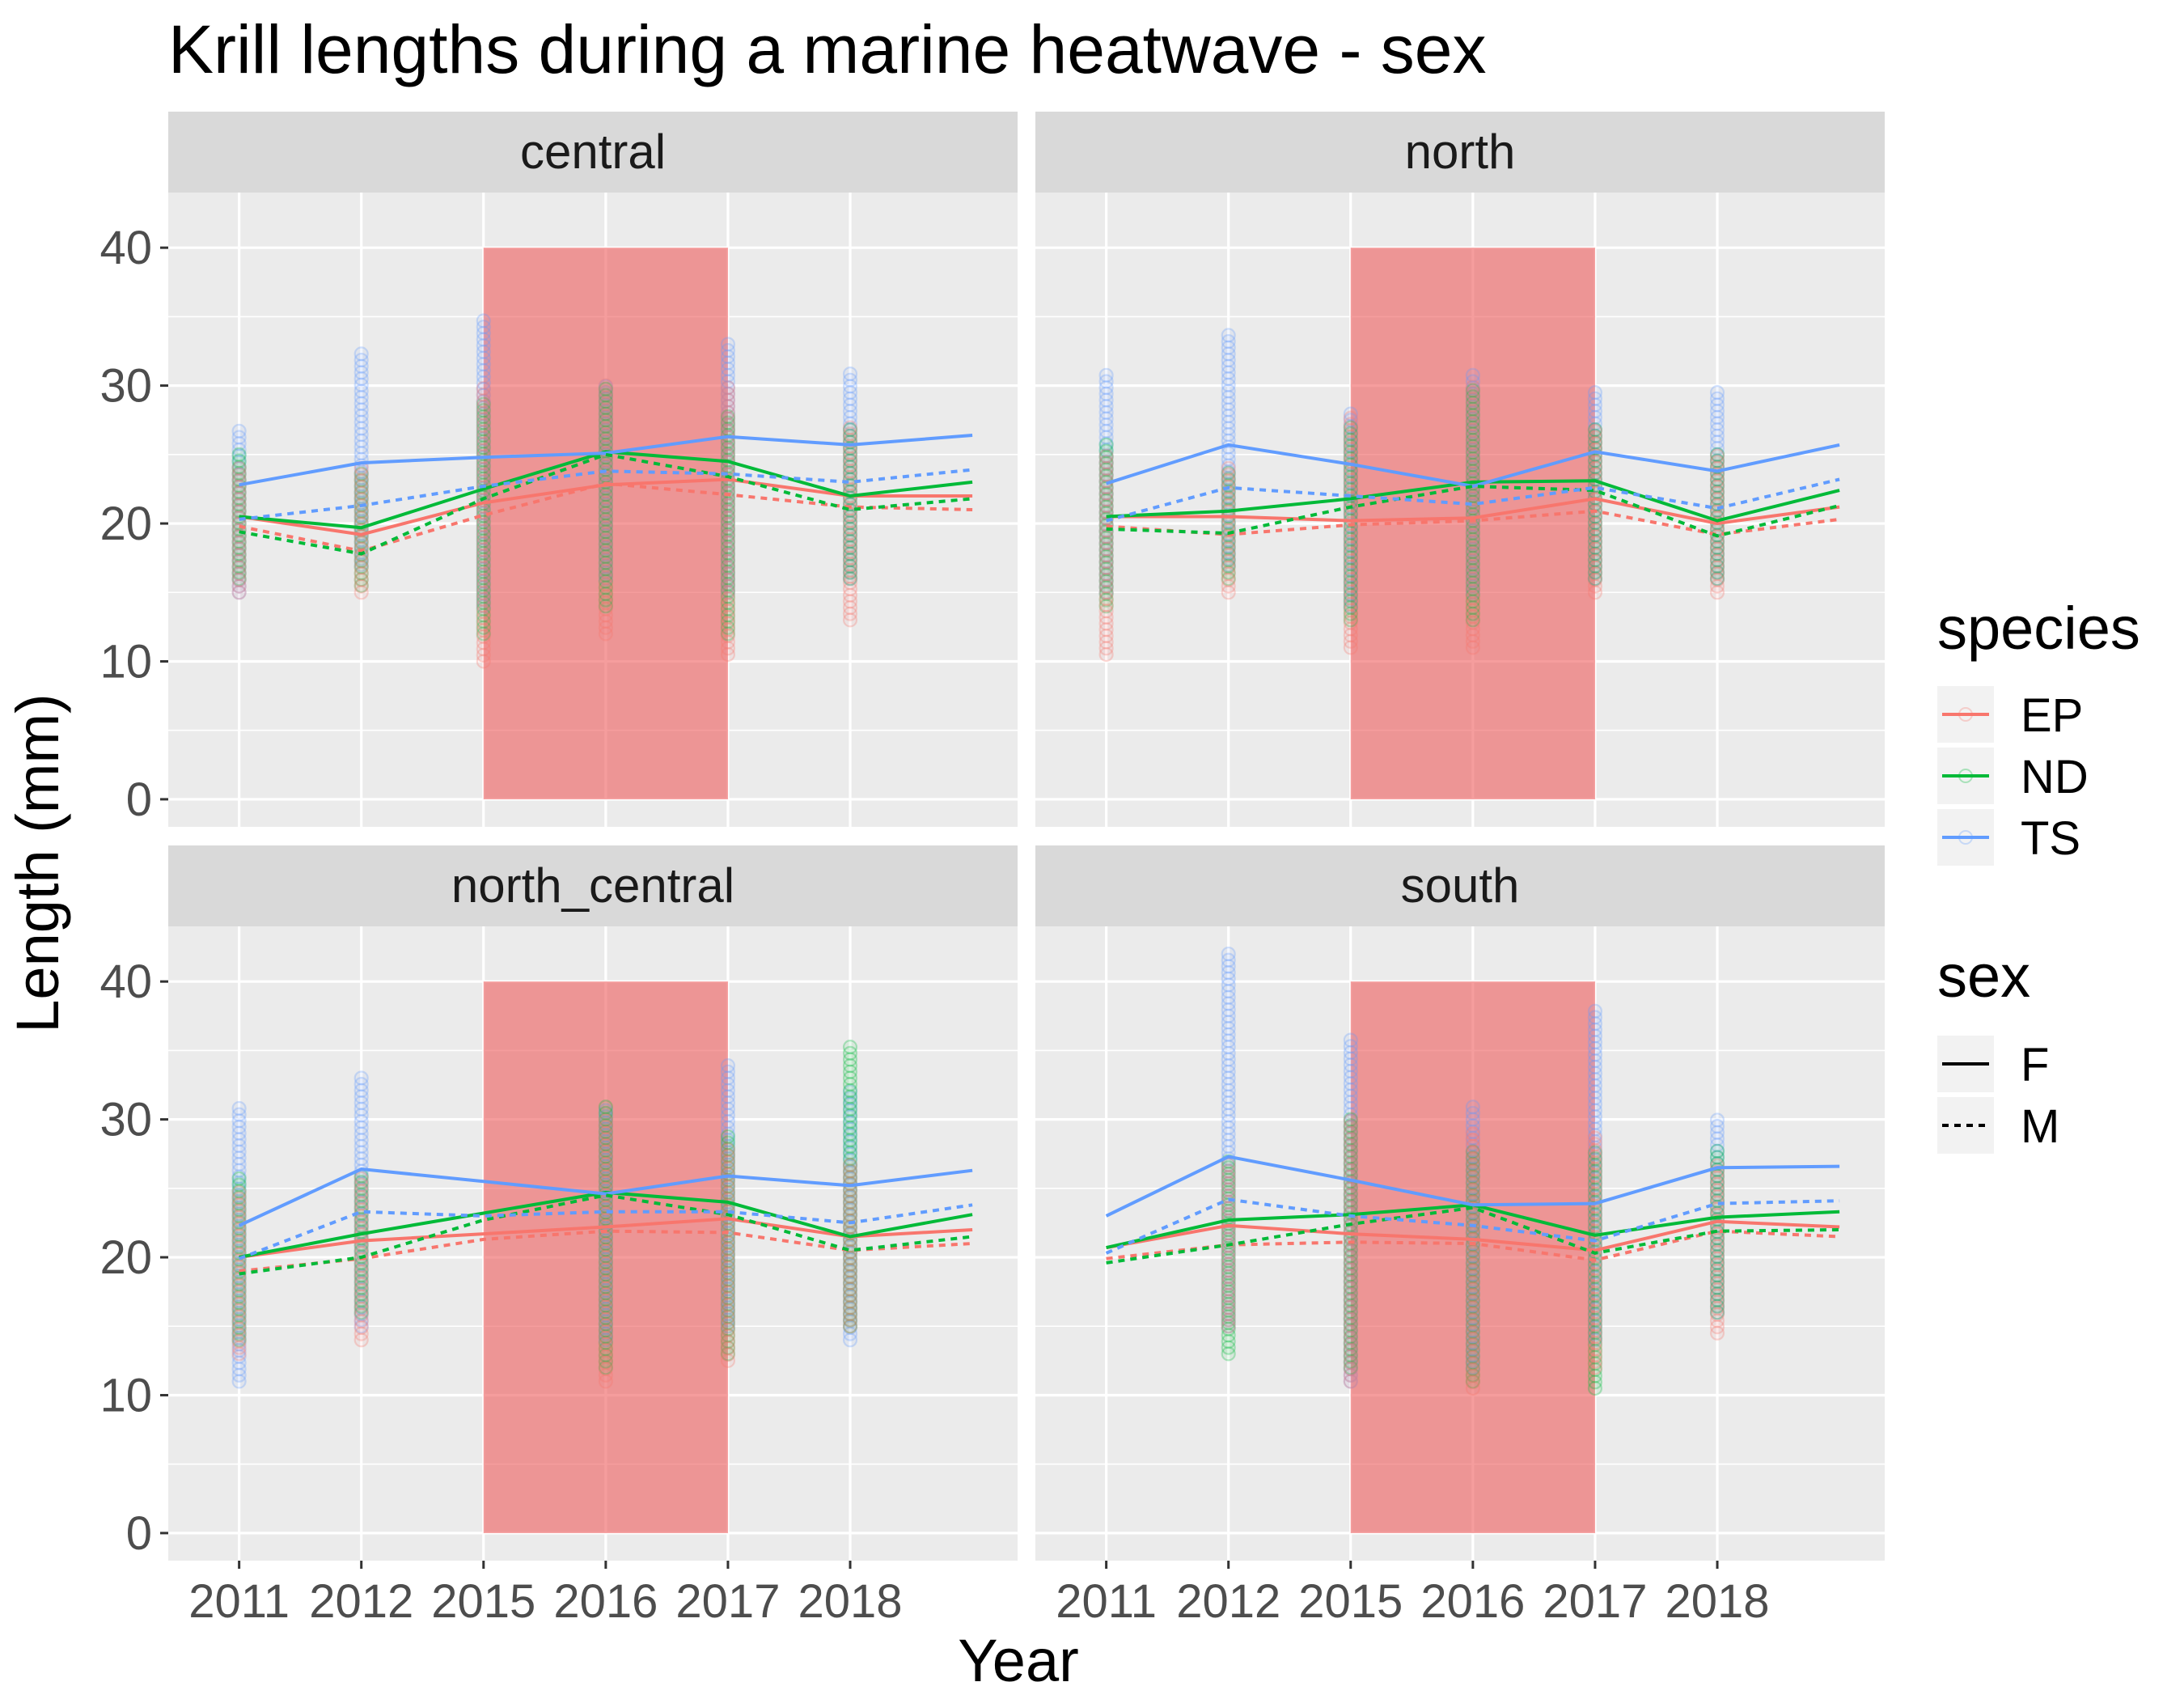 The height and width of the screenshot is (1699, 2184). What do you see at coordinates (126, 386) in the screenshot?
I see `y-tick-label: 30` at bounding box center [126, 386].